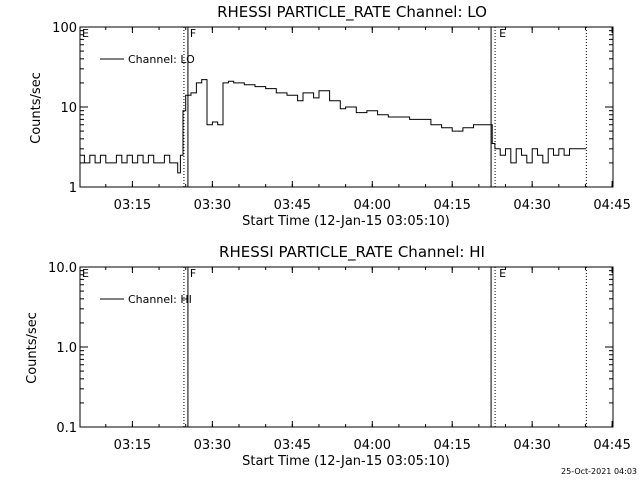 The image size is (640, 480). What do you see at coordinates (212, 205) in the screenshot?
I see `lo-x-tick-label: 03:30` at bounding box center [212, 205].